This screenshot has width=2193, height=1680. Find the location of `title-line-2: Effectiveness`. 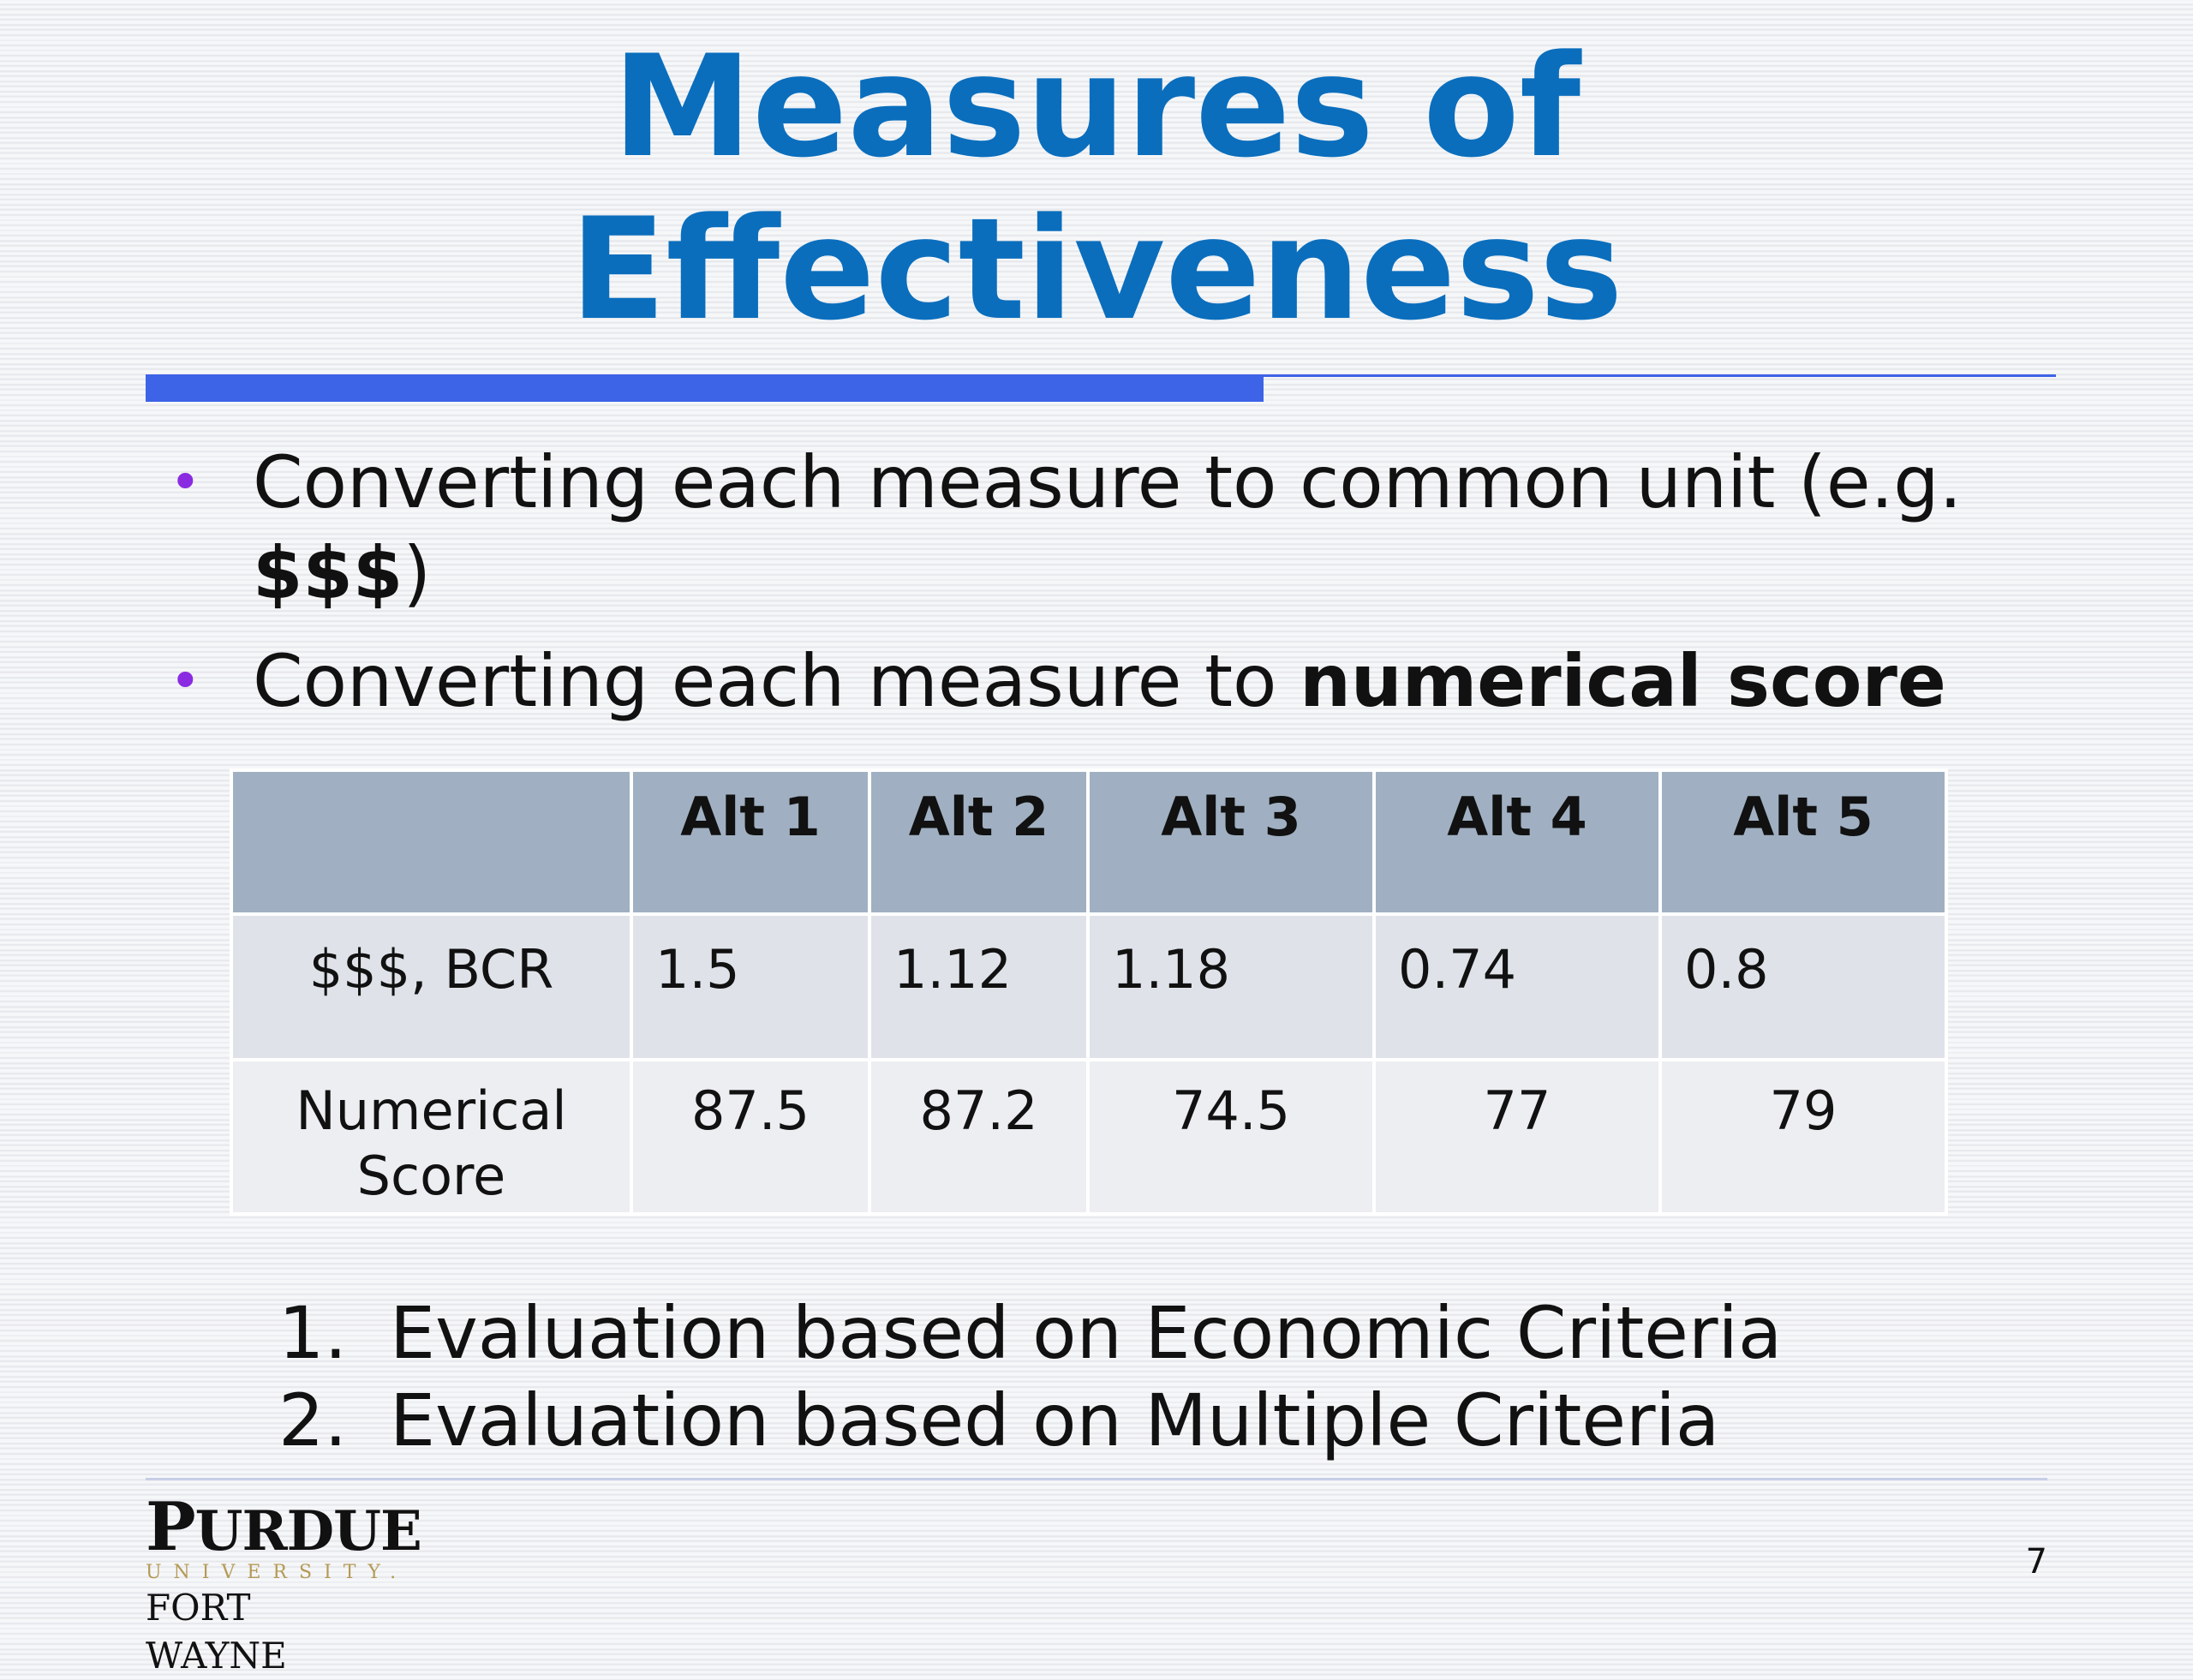

title-line-2: Effectiveness is located at coordinates (1096, 269).